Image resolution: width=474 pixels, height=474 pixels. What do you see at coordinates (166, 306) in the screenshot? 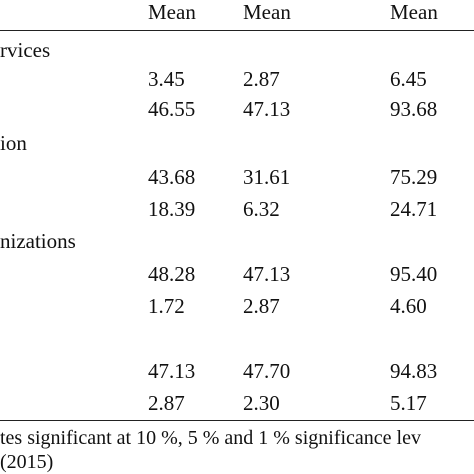
I see `table-cell: 1.72` at bounding box center [166, 306].